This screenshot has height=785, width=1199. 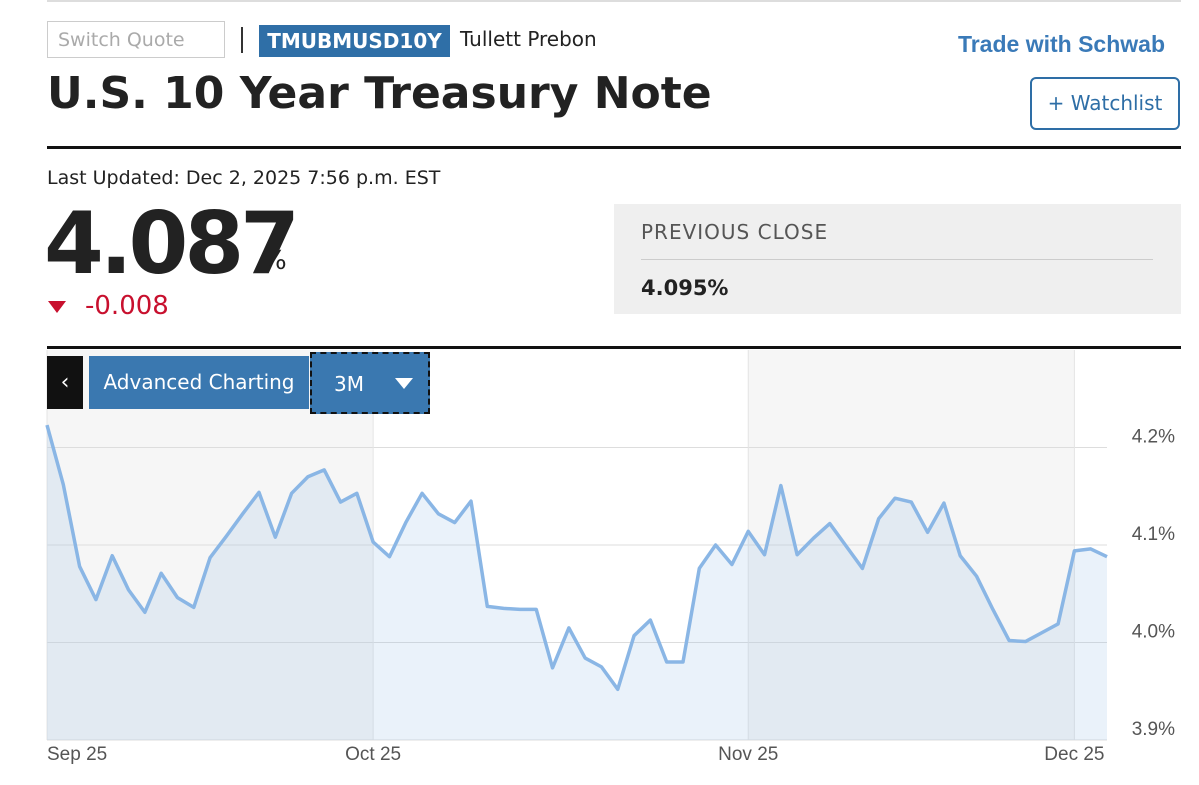 I want to click on dropdown-caret, so click(x=404, y=383).